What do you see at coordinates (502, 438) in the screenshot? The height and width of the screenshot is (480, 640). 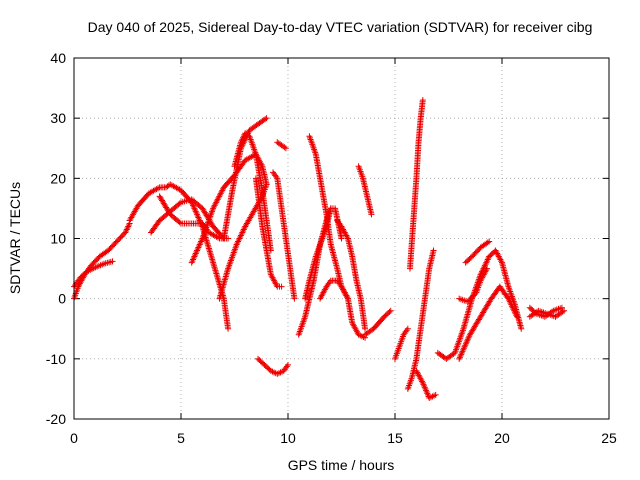 I see `x-tick-label: 20` at bounding box center [502, 438].